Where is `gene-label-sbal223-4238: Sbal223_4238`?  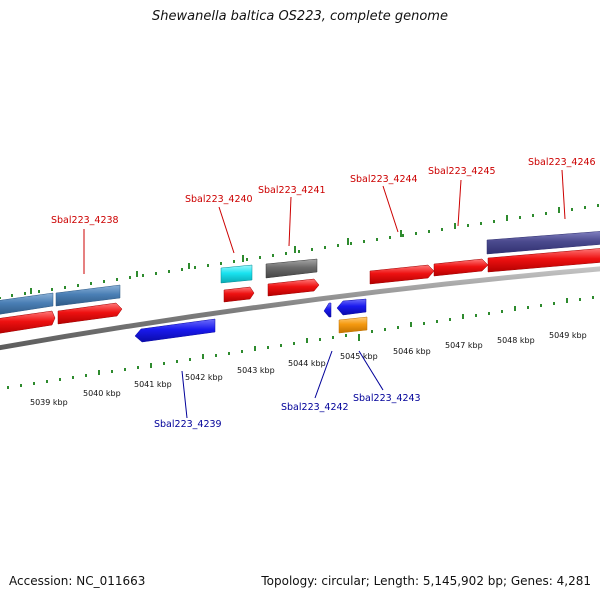 gene-label-sbal223-4238: Sbal223_4238 is located at coordinates (85, 220).